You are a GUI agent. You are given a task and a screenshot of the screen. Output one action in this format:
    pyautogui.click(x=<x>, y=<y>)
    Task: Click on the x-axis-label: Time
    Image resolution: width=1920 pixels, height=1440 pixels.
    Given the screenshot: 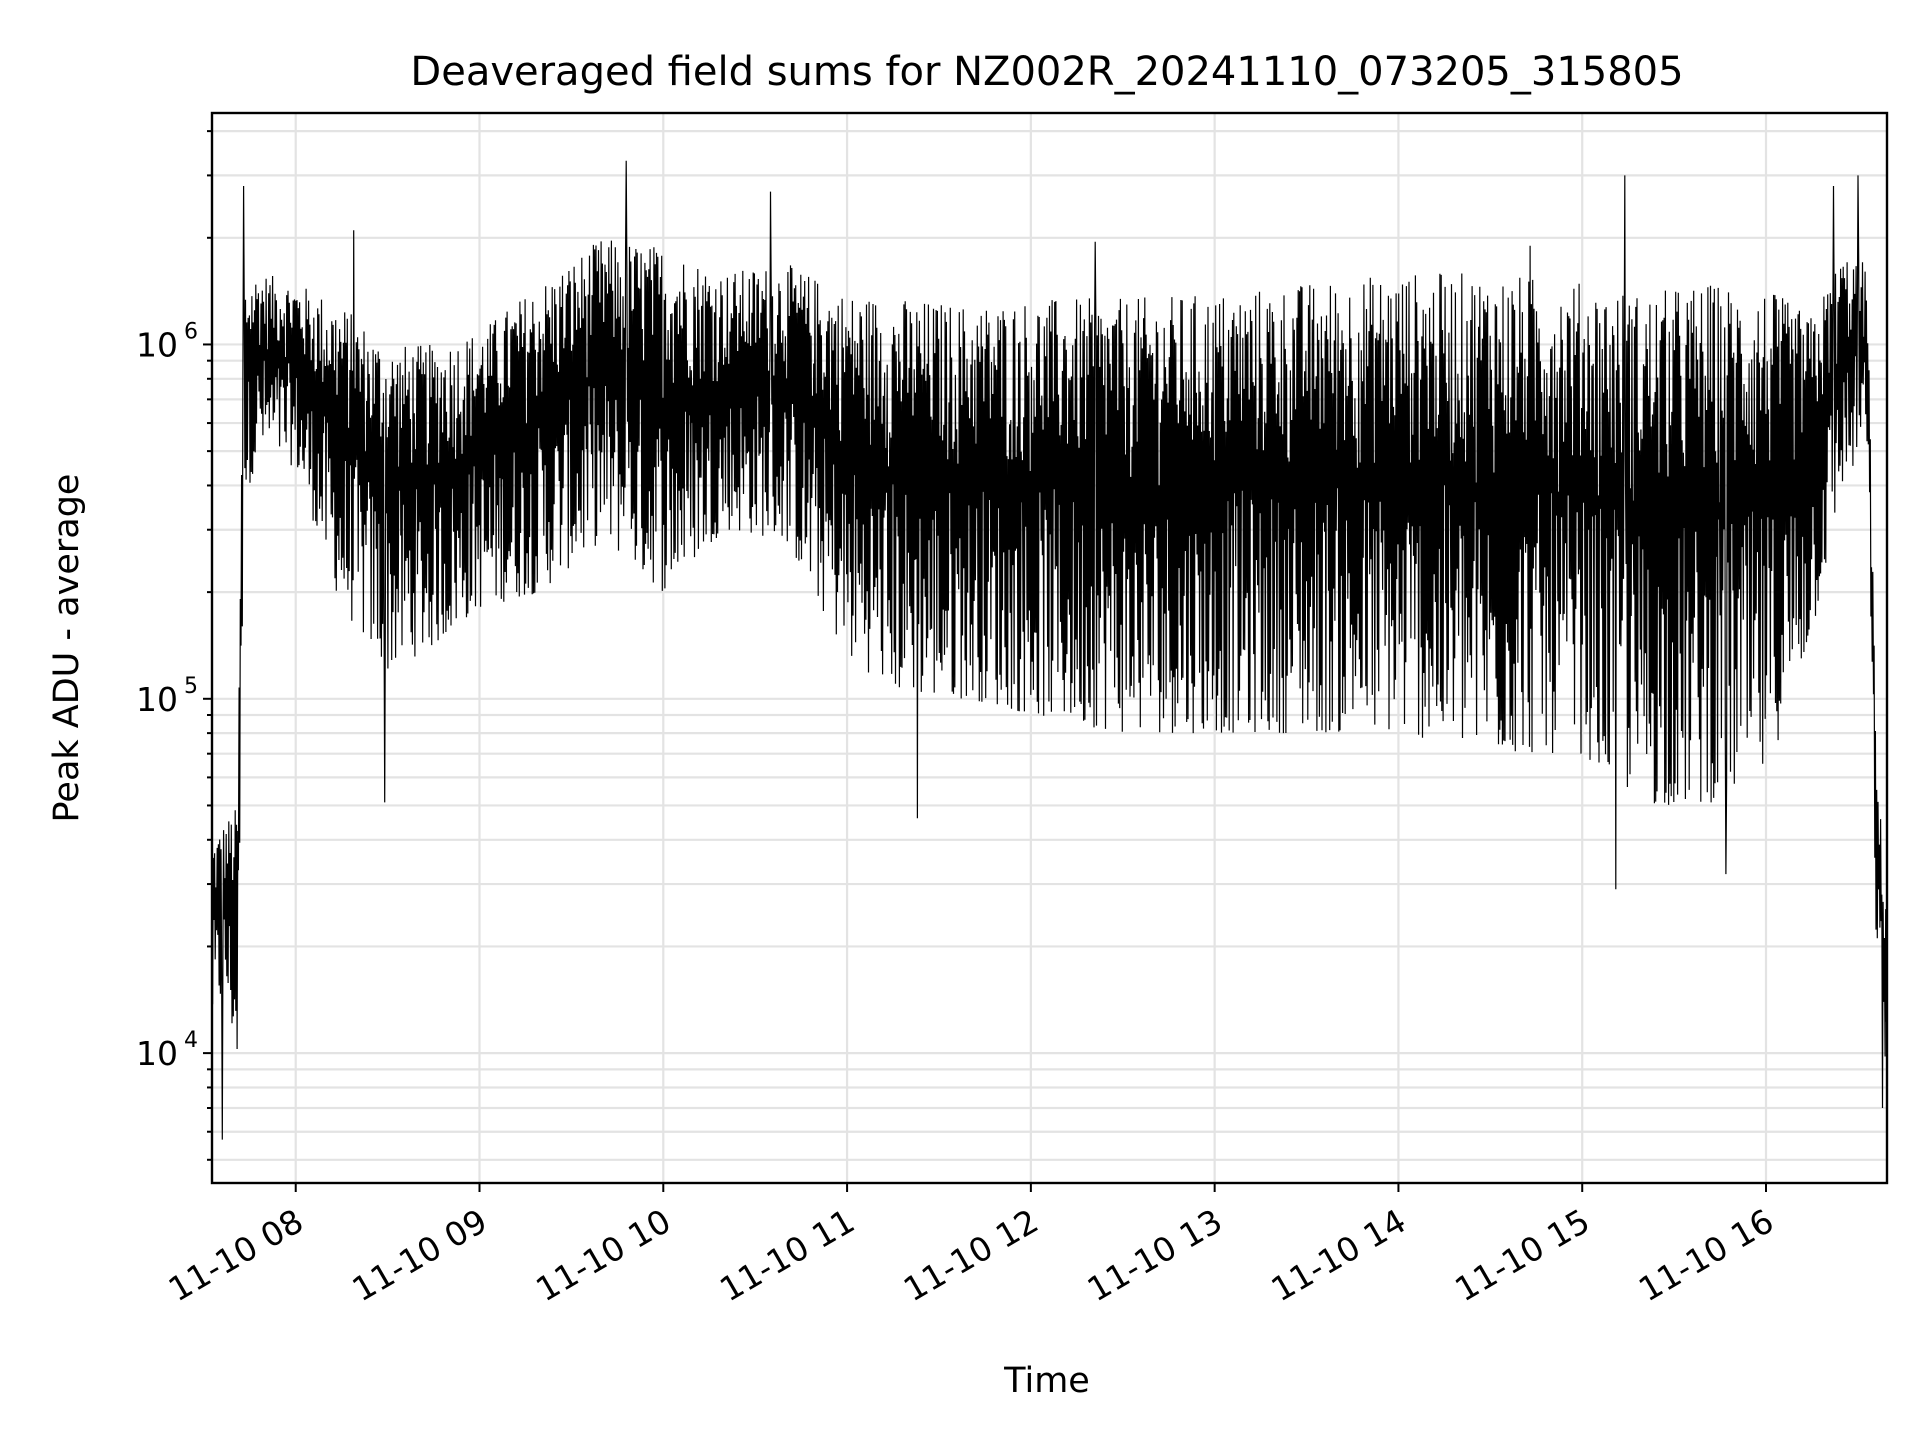 What is the action you would take?
    pyautogui.click(x=1046, y=1381)
    